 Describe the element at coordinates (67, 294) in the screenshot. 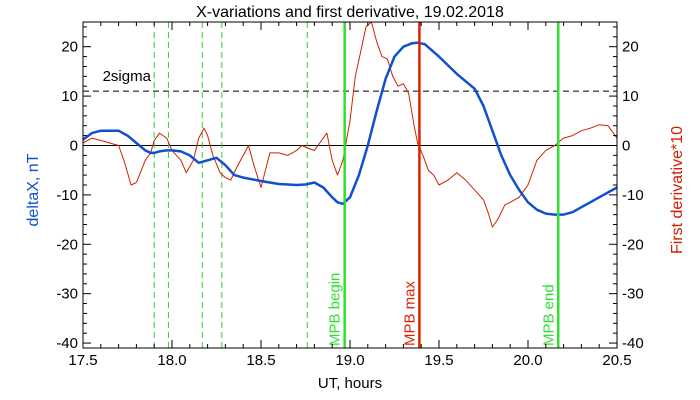

I see `y-tick-label-left: -30` at that location.